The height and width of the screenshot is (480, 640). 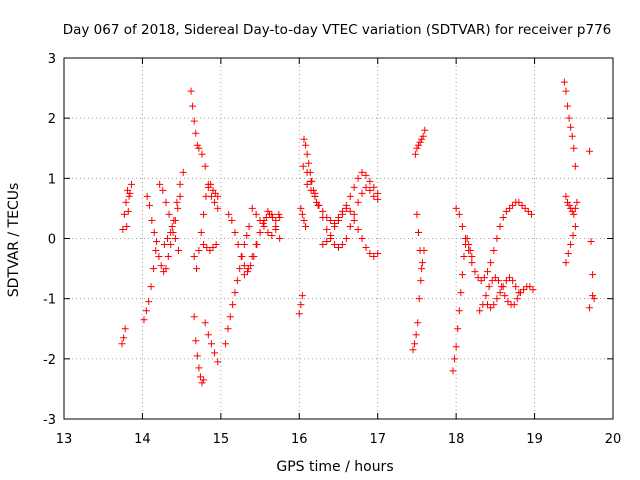 What do you see at coordinates (49, 300) in the screenshot?
I see `y-tick-label: -1` at bounding box center [49, 300].